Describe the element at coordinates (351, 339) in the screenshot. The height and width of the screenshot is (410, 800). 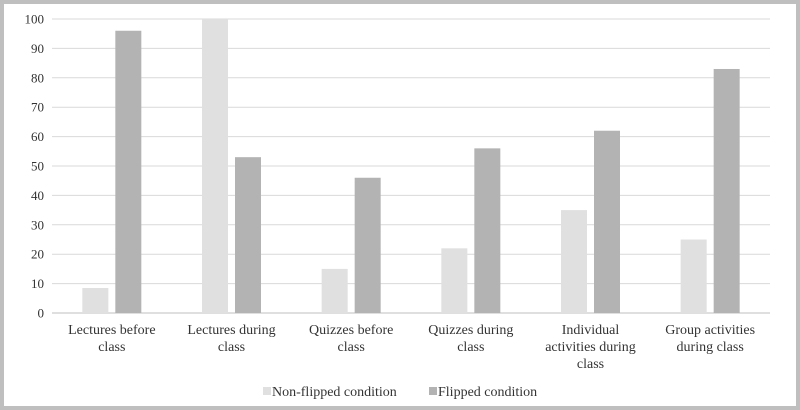
I see `x-category-label: Quizzes before class` at that location.